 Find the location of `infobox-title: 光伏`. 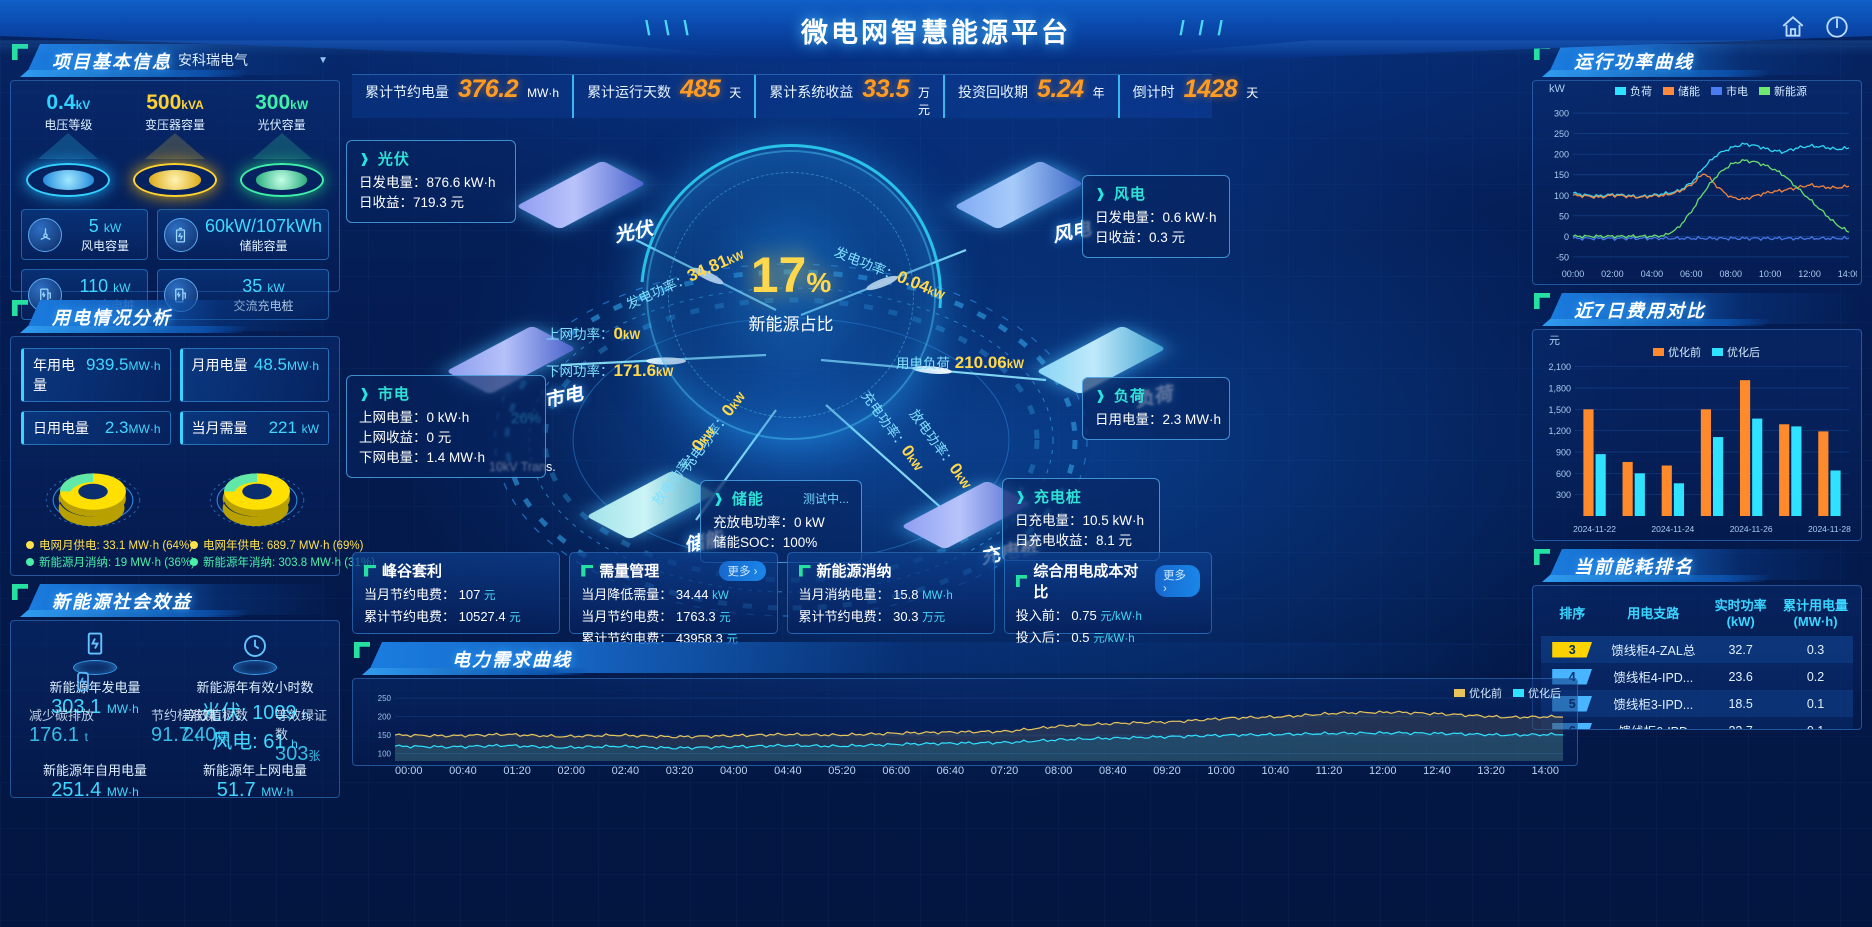

infobox-title: 光伏 is located at coordinates (393, 159).